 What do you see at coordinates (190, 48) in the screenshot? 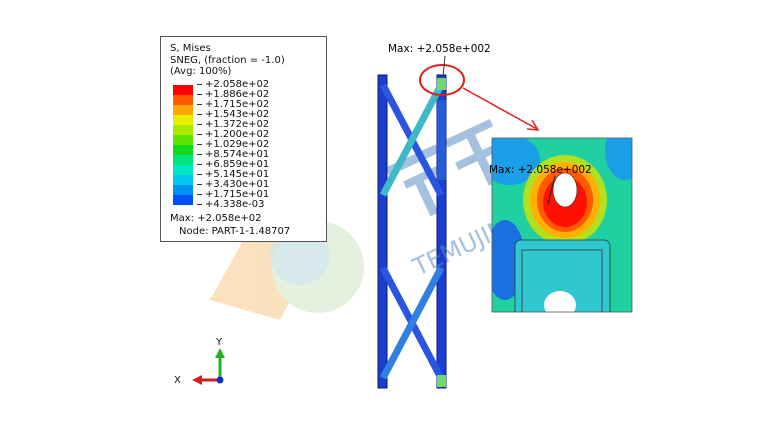
I see `legend-title: S, Mises` at bounding box center [190, 48].